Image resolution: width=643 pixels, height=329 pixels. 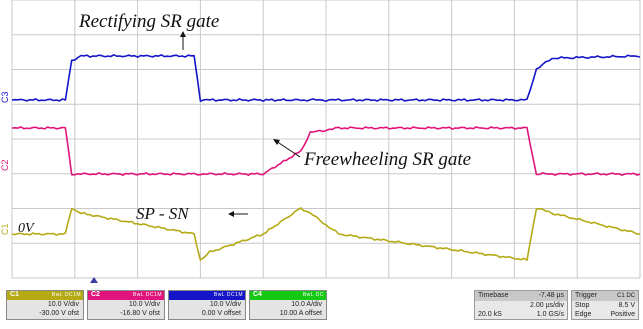 I want to click on timebase-position: -7.48 µs, so click(x=551, y=295).